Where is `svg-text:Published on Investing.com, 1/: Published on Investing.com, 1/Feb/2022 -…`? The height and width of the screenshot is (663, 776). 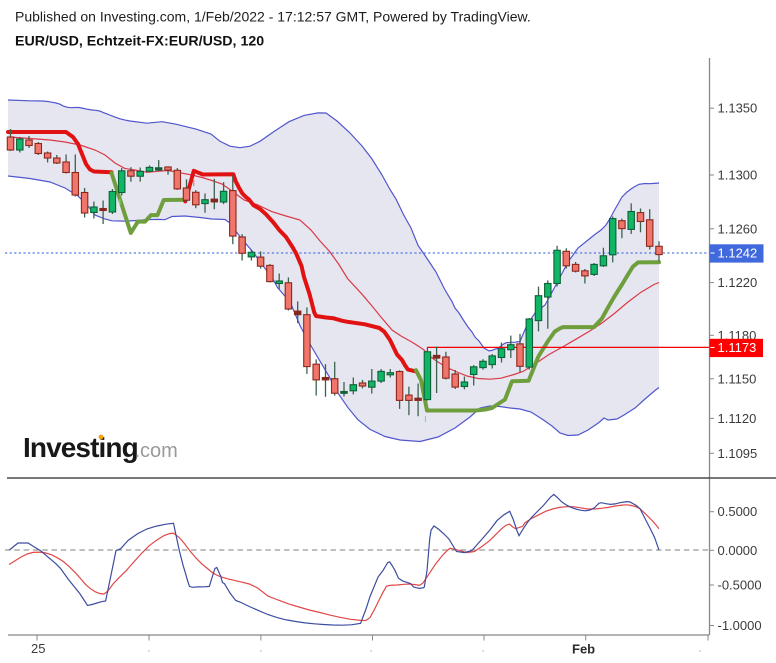
svg-text:Published on Investing.com, 1/: Published on Investing.com, 1/Feb/2022 -… is located at coordinates (273, 17).